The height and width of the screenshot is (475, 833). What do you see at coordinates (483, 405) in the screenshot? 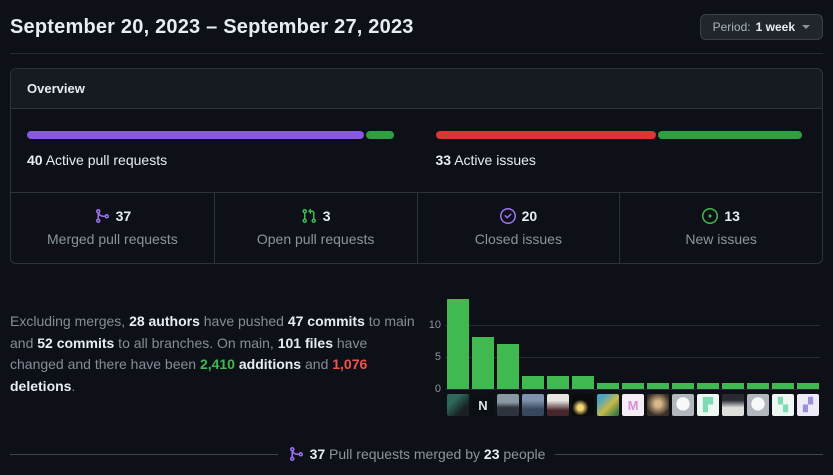
I see `contributor-avatar: N` at bounding box center [483, 405].